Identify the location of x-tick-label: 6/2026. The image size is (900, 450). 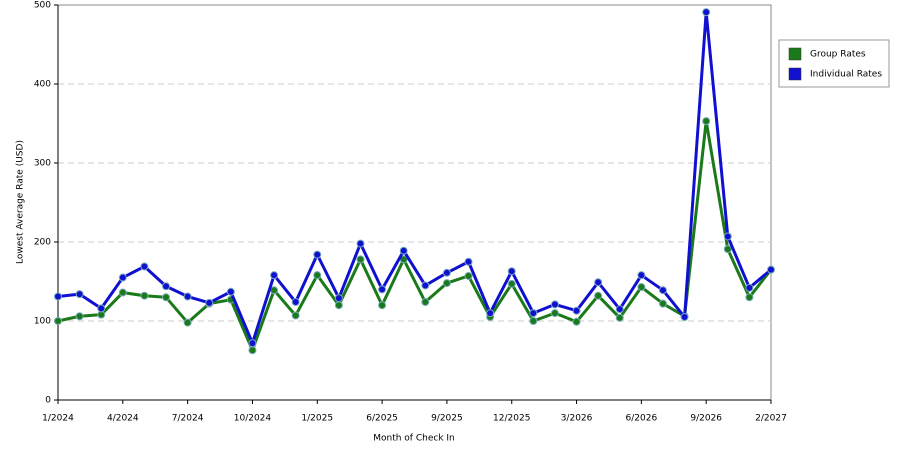
(642, 419).